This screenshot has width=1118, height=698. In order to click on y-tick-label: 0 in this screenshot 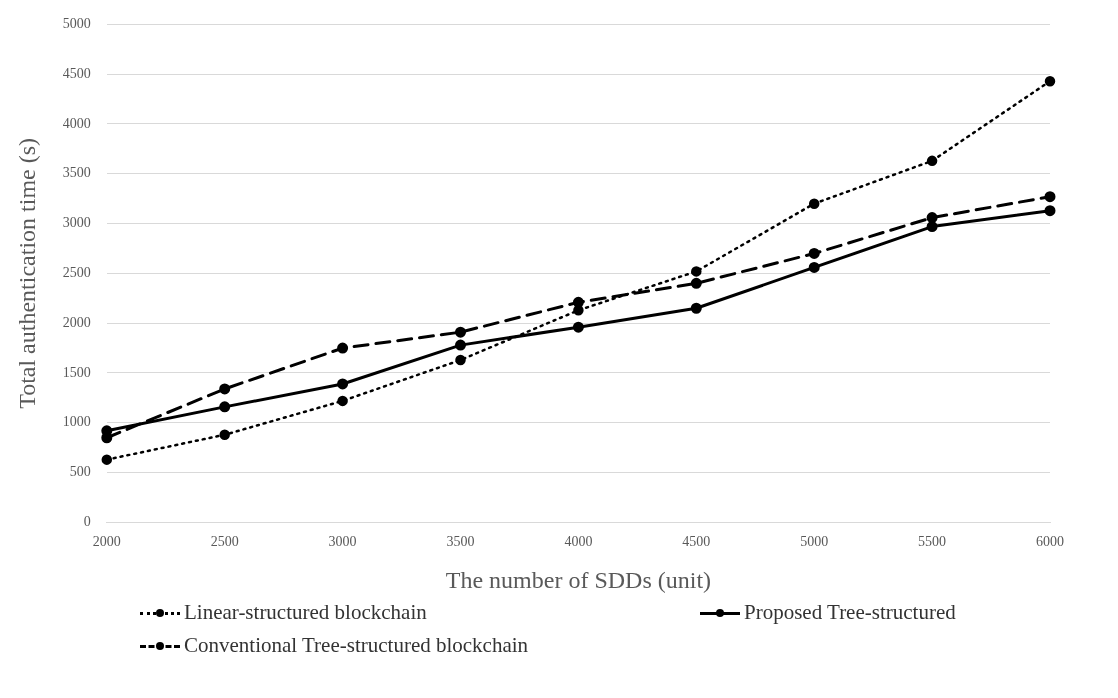, I will do `click(87, 522)`.